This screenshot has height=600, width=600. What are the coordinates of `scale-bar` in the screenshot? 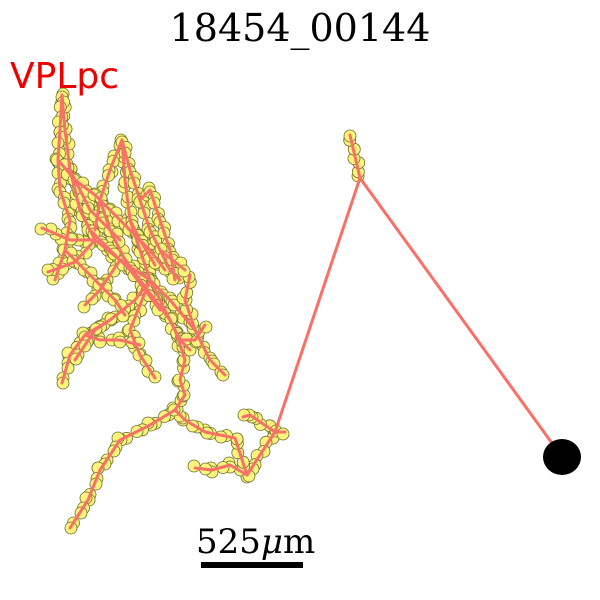 It's located at (252, 565).